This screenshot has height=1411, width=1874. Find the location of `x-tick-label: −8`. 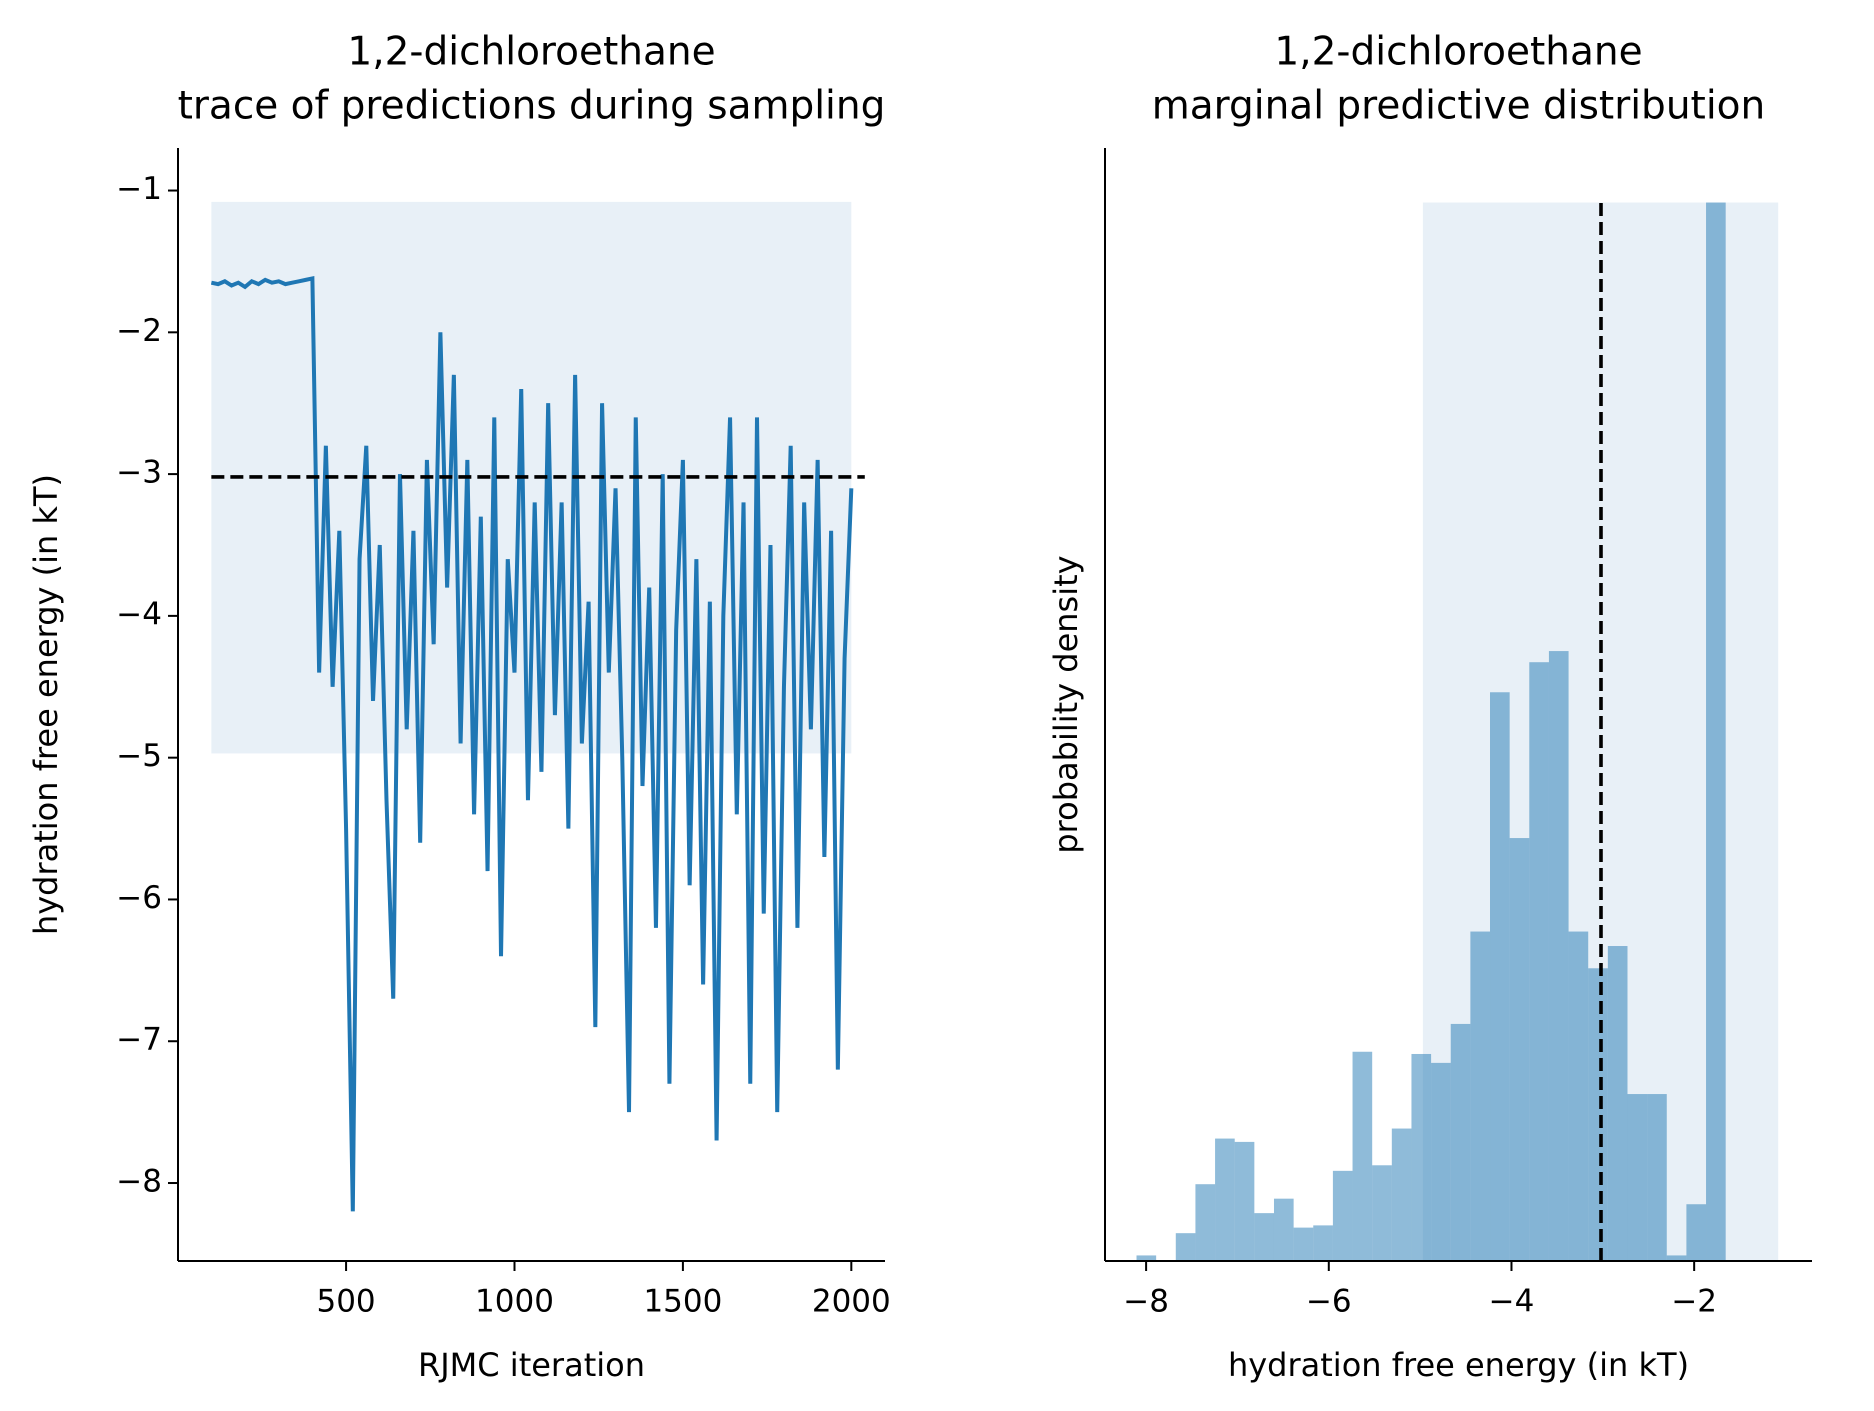

x-tick-label: −8 is located at coordinates (1146, 1302).